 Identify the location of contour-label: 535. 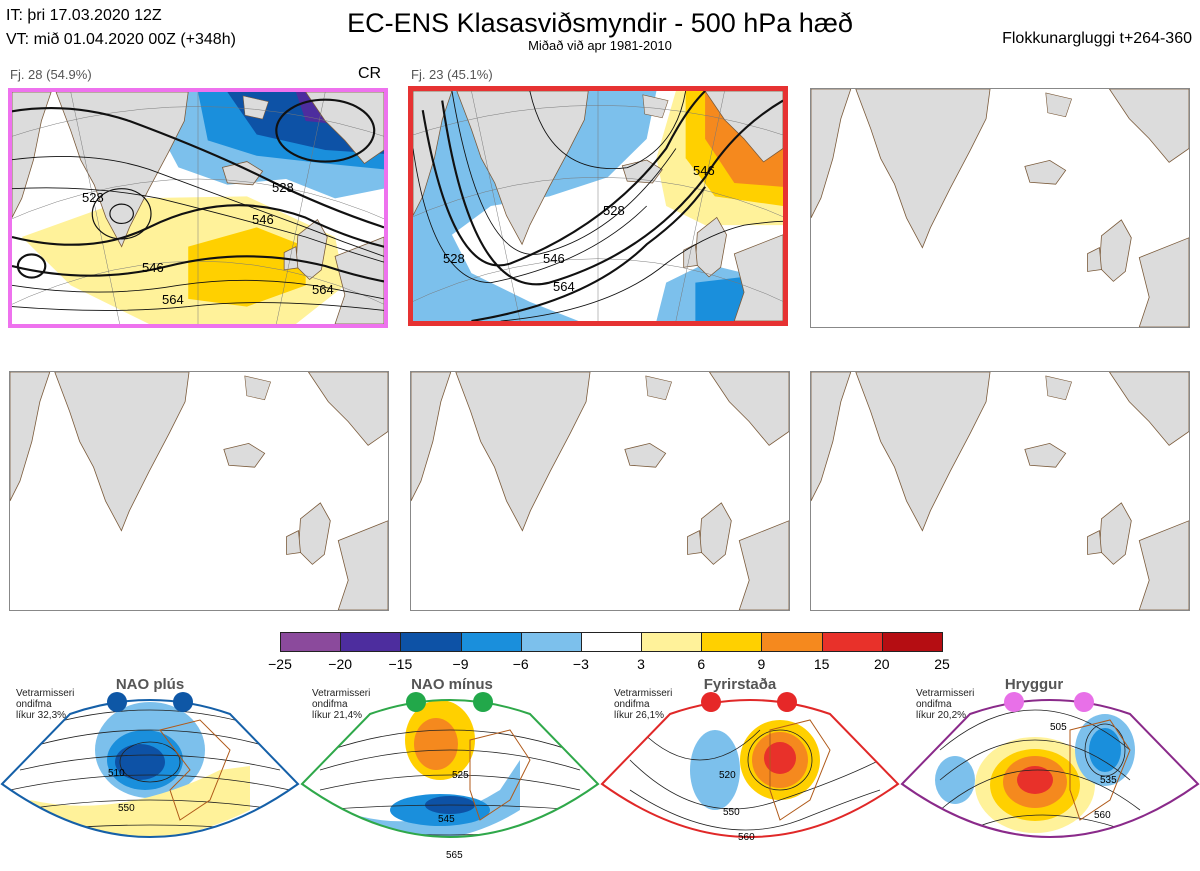
(1108, 780).